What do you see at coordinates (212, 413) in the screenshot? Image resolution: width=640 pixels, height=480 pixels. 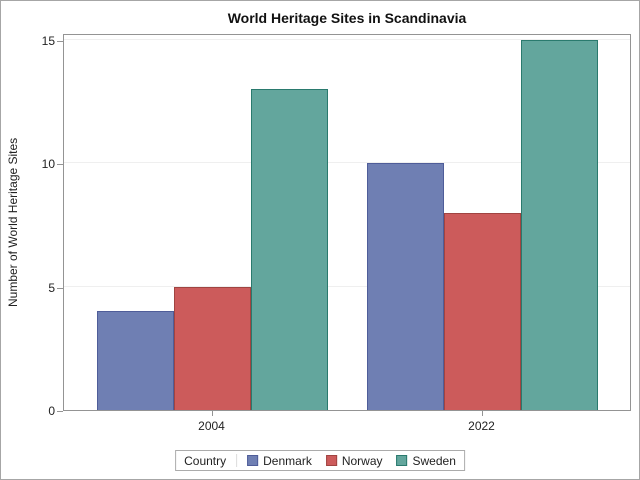 I see `x-tick-mark-2004` at bounding box center [212, 413].